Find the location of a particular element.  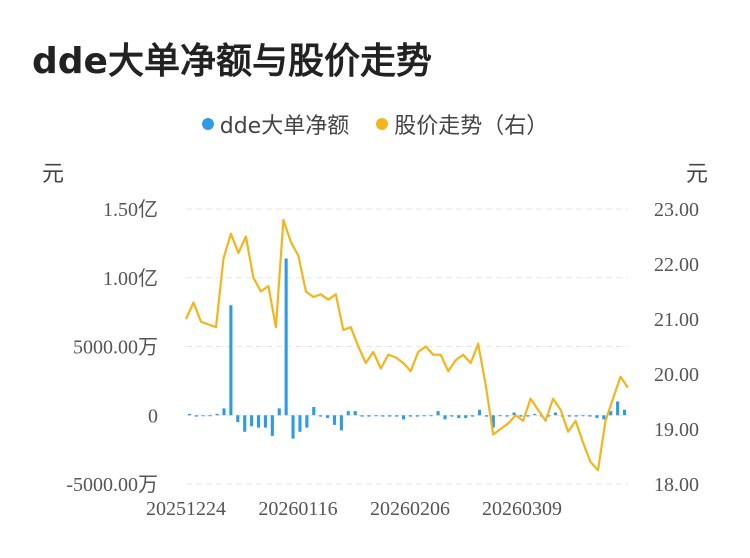

legend-dot-dde is located at coordinates (207, 124).